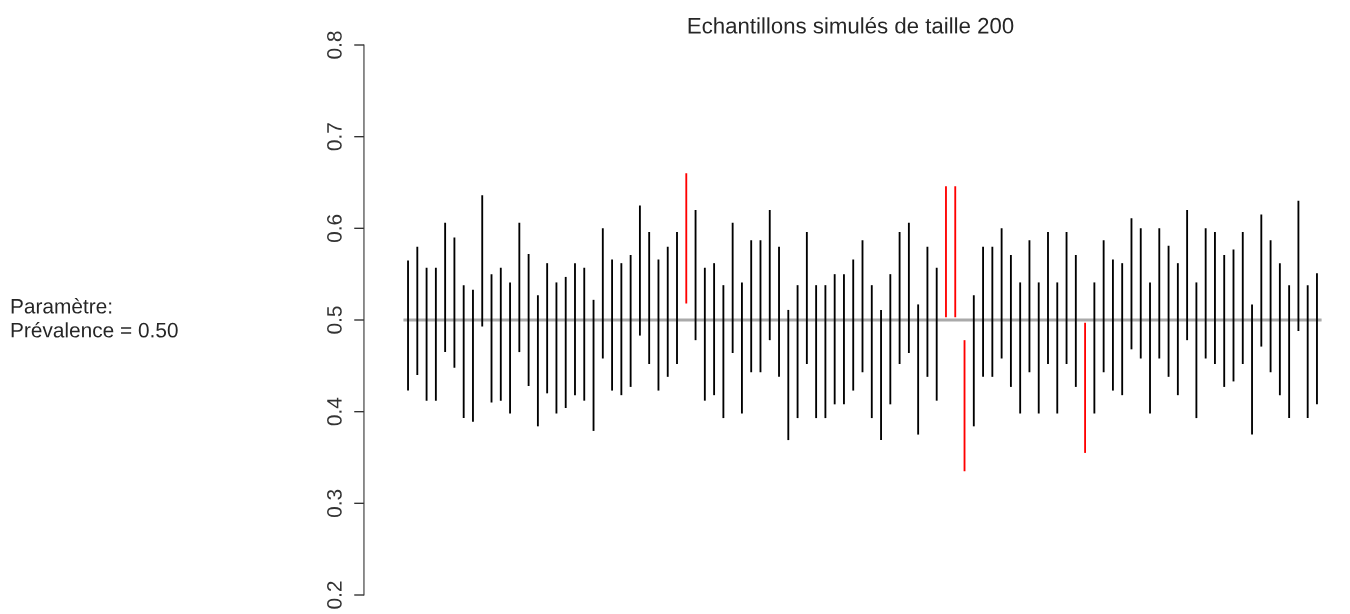  What do you see at coordinates (334, 411) in the screenshot?
I see `y-tick-label: 0.4` at bounding box center [334, 411].